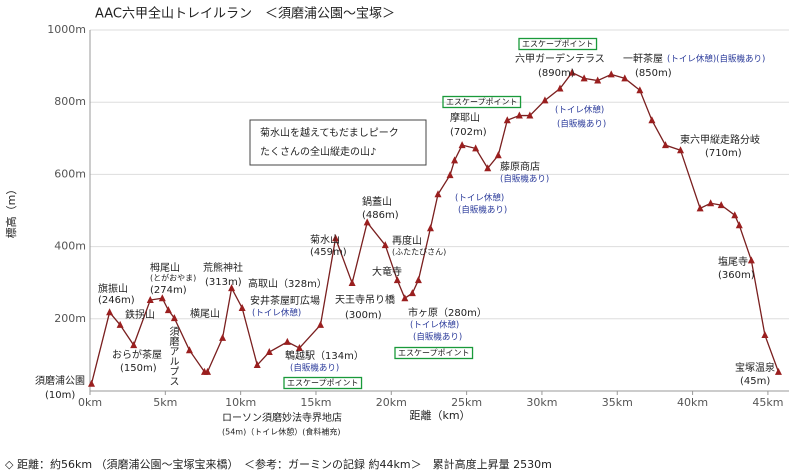 The image size is (800, 476). I want to click on annotation: 東六甲縦走路分岐, so click(720, 139).